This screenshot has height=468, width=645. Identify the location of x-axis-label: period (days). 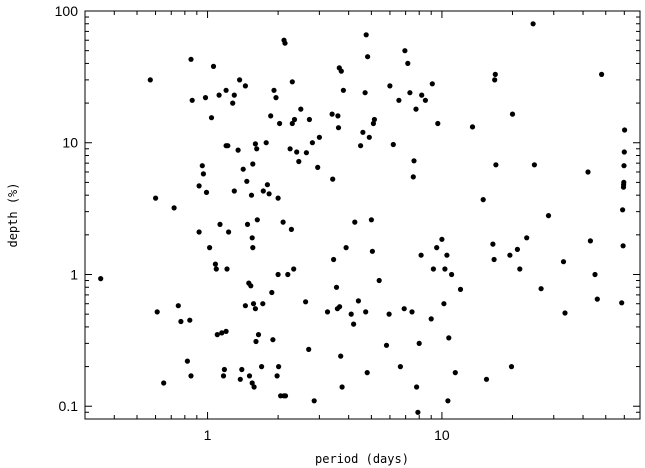
(362, 459).